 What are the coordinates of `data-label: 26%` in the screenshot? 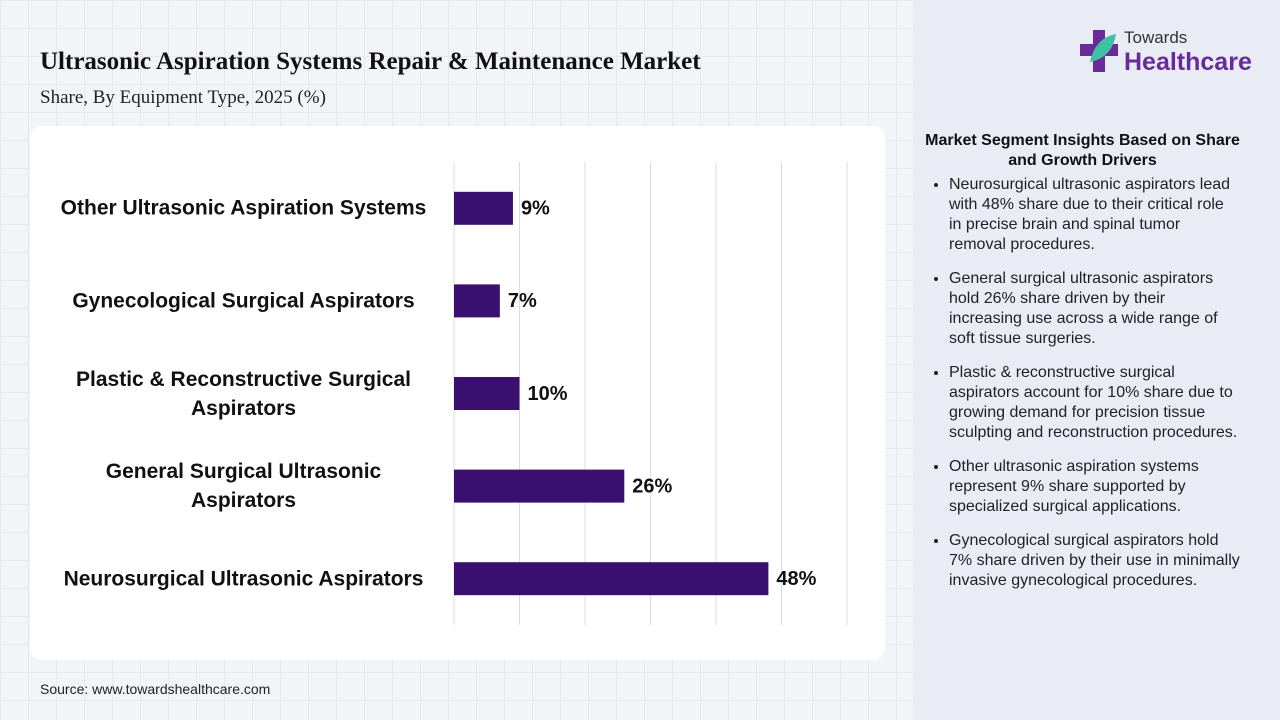 It's located at (652, 486).